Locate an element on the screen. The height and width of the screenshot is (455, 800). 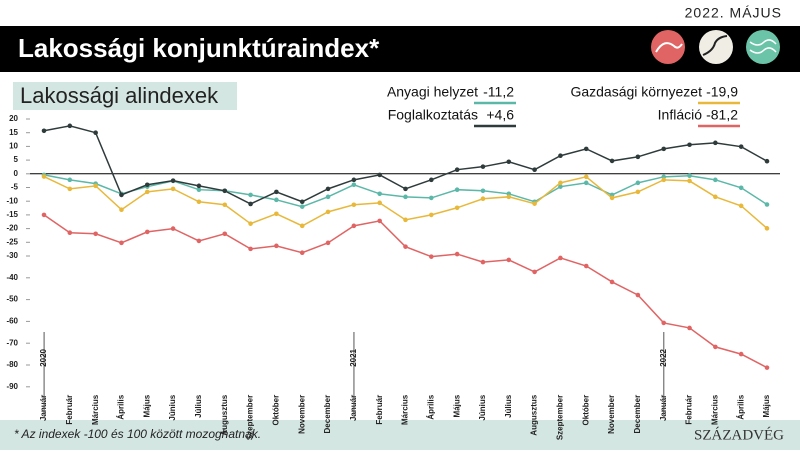
y-tick-label: -50 is located at coordinates (12, 299).